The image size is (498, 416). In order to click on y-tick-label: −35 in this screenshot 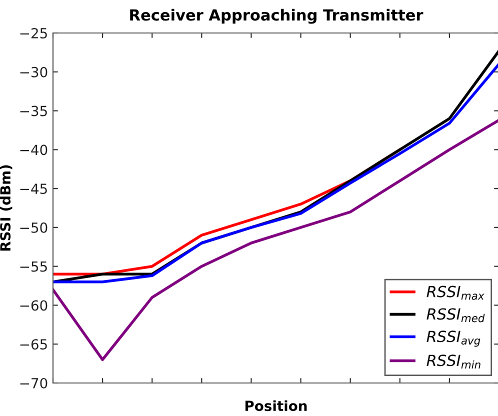, I will do `click(33, 111)`.